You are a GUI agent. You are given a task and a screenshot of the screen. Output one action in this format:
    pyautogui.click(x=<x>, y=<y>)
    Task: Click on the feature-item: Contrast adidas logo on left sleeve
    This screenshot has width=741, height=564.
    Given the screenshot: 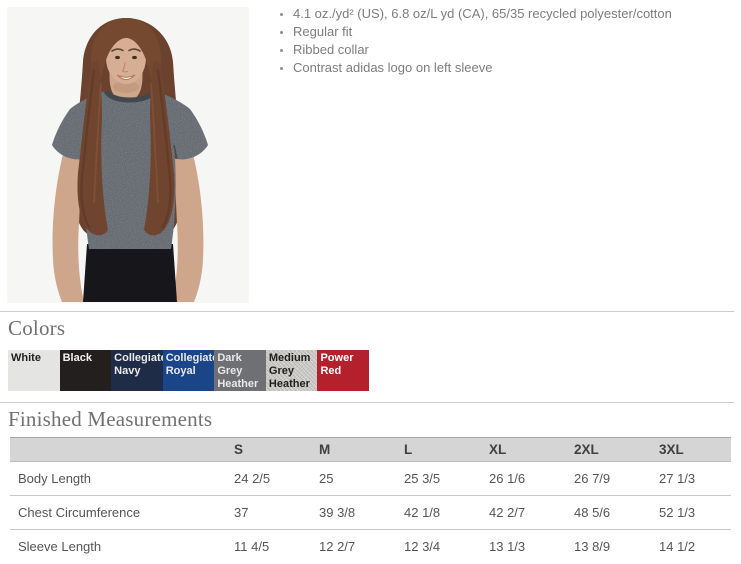 What is the action you would take?
    pyautogui.click(x=513, y=68)
    